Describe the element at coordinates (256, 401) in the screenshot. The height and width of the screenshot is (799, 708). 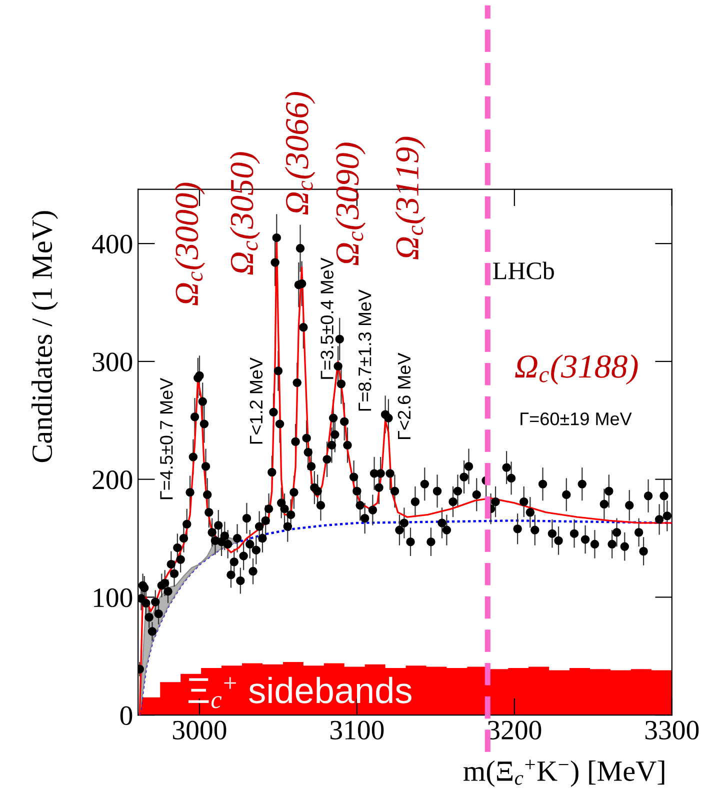
I see `annotation: Γ<1.2 MeV` at that location.